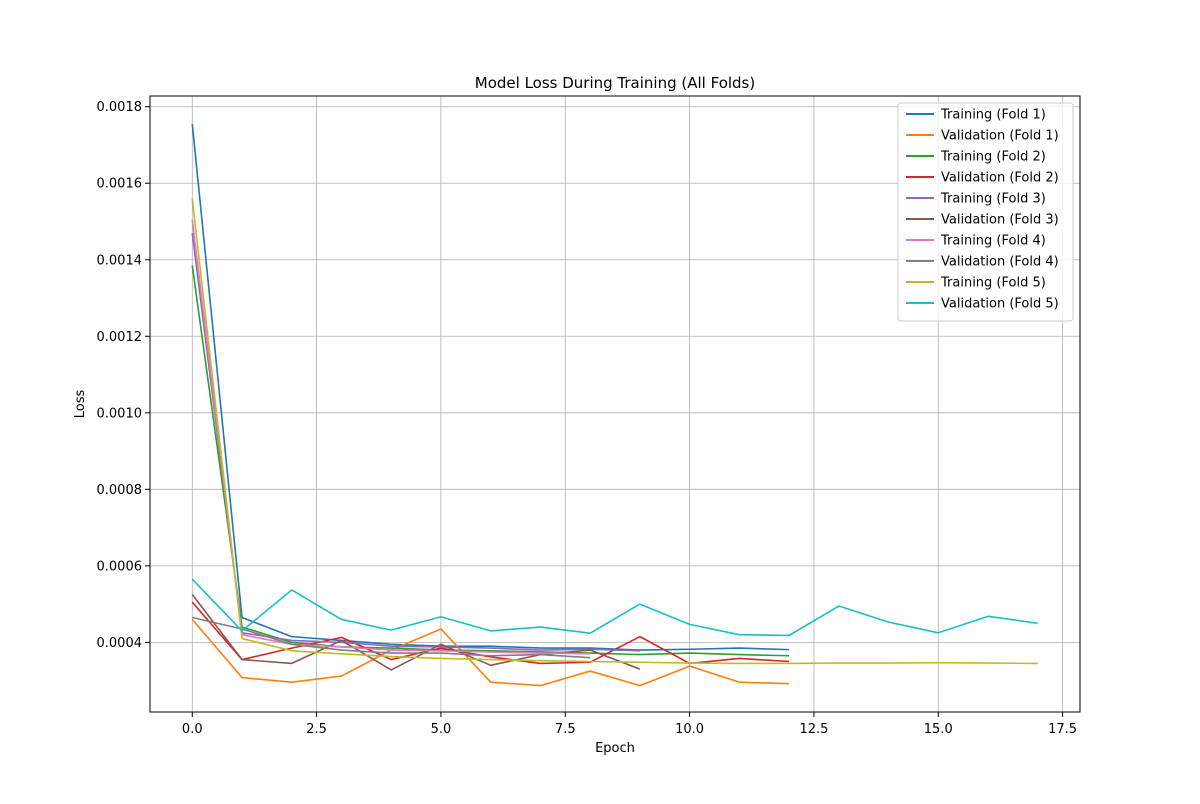  I want to click on legend-label: Validation (Fold 3), so click(1000, 220).